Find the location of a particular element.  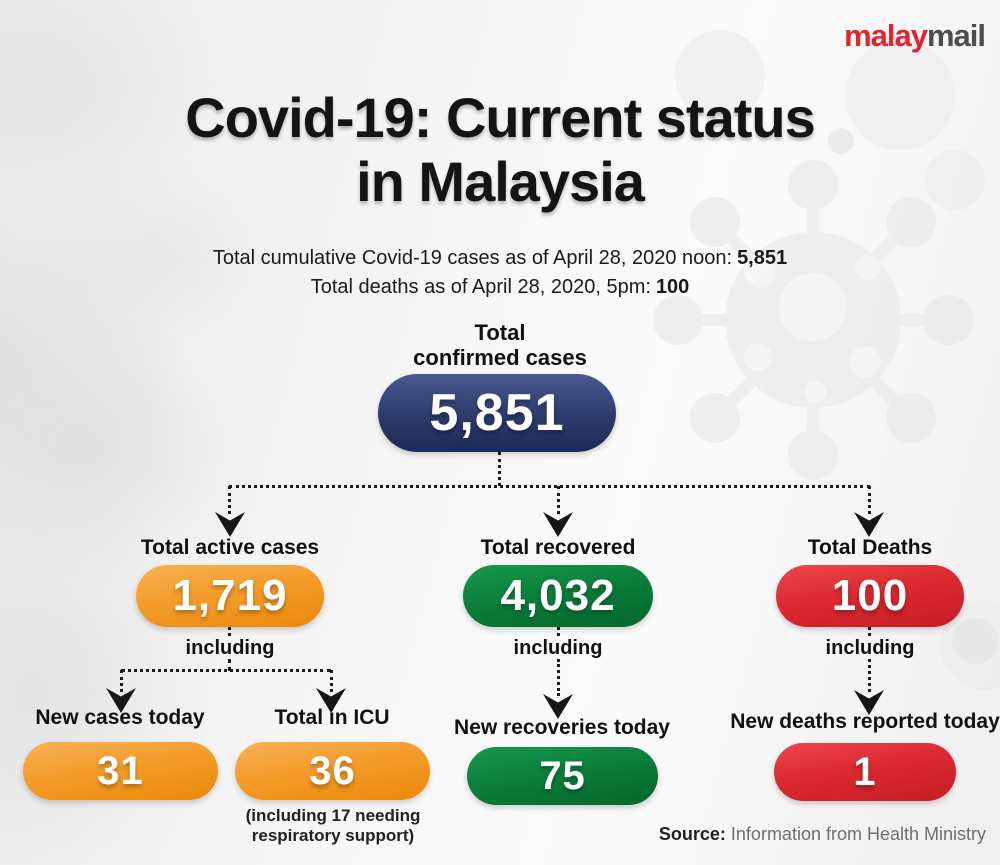

including-label-active: including is located at coordinates (230, 648).